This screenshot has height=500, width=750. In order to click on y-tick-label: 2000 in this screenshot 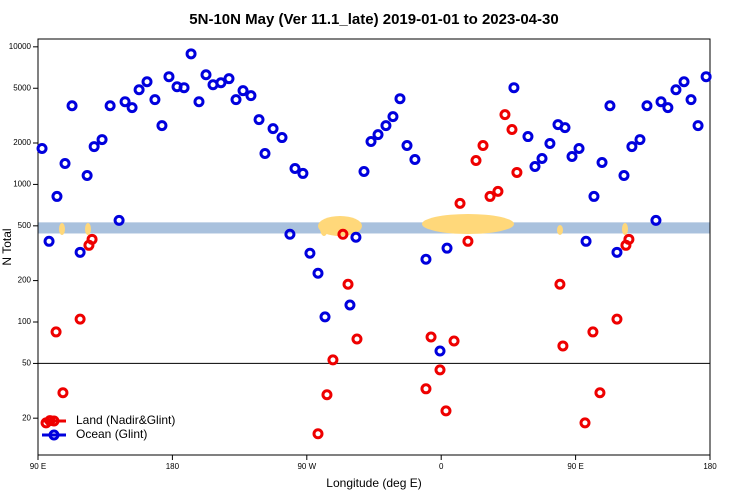, I will do `click(22, 142)`.